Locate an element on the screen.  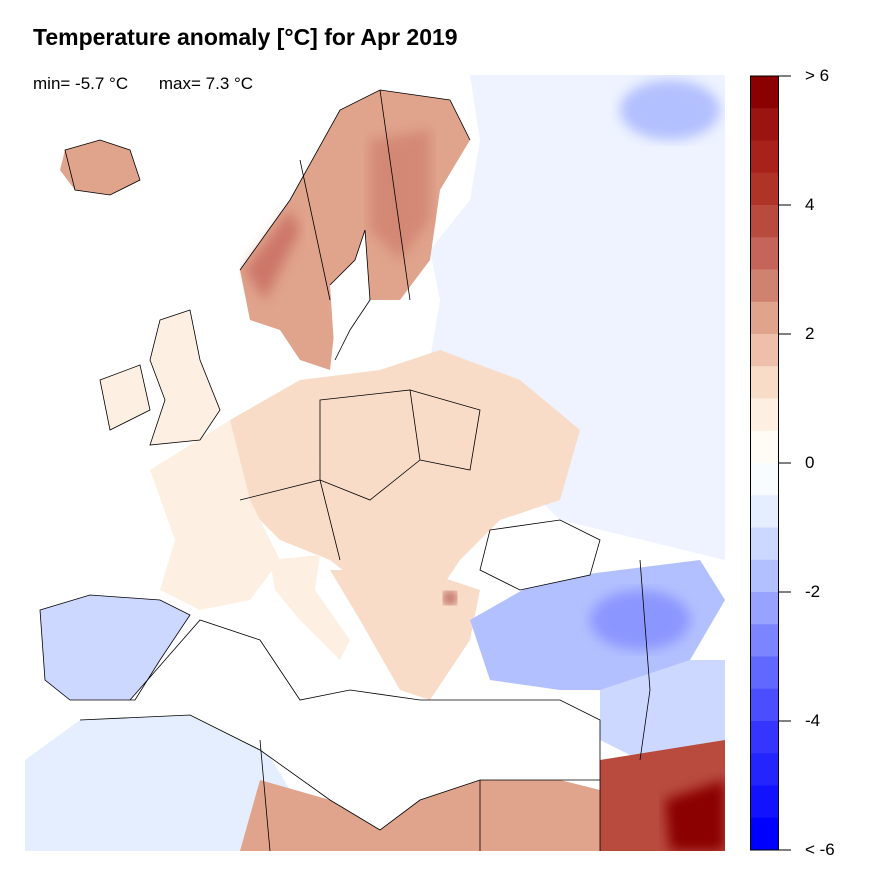
black-sea is located at coordinates (540, 555).